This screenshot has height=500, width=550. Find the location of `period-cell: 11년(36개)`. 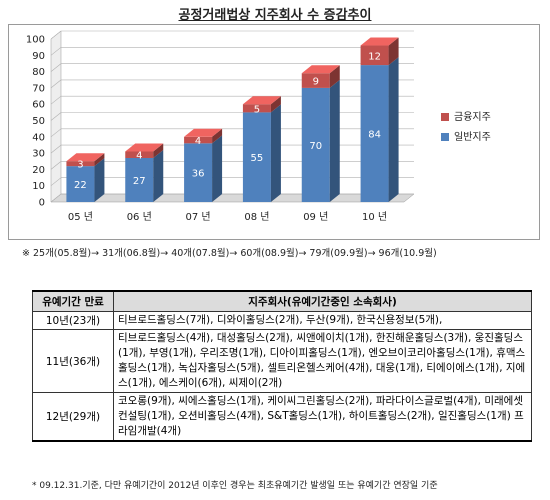

period-cell: 11년(36개) is located at coordinates (73, 361).